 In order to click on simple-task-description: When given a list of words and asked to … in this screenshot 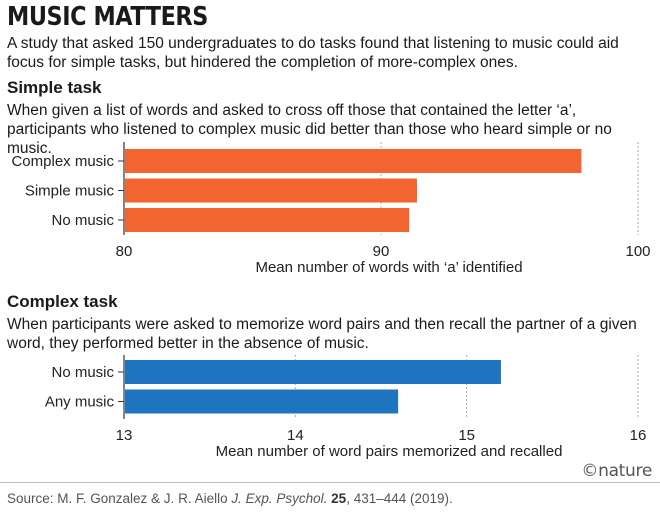, I will do `click(309, 129)`.